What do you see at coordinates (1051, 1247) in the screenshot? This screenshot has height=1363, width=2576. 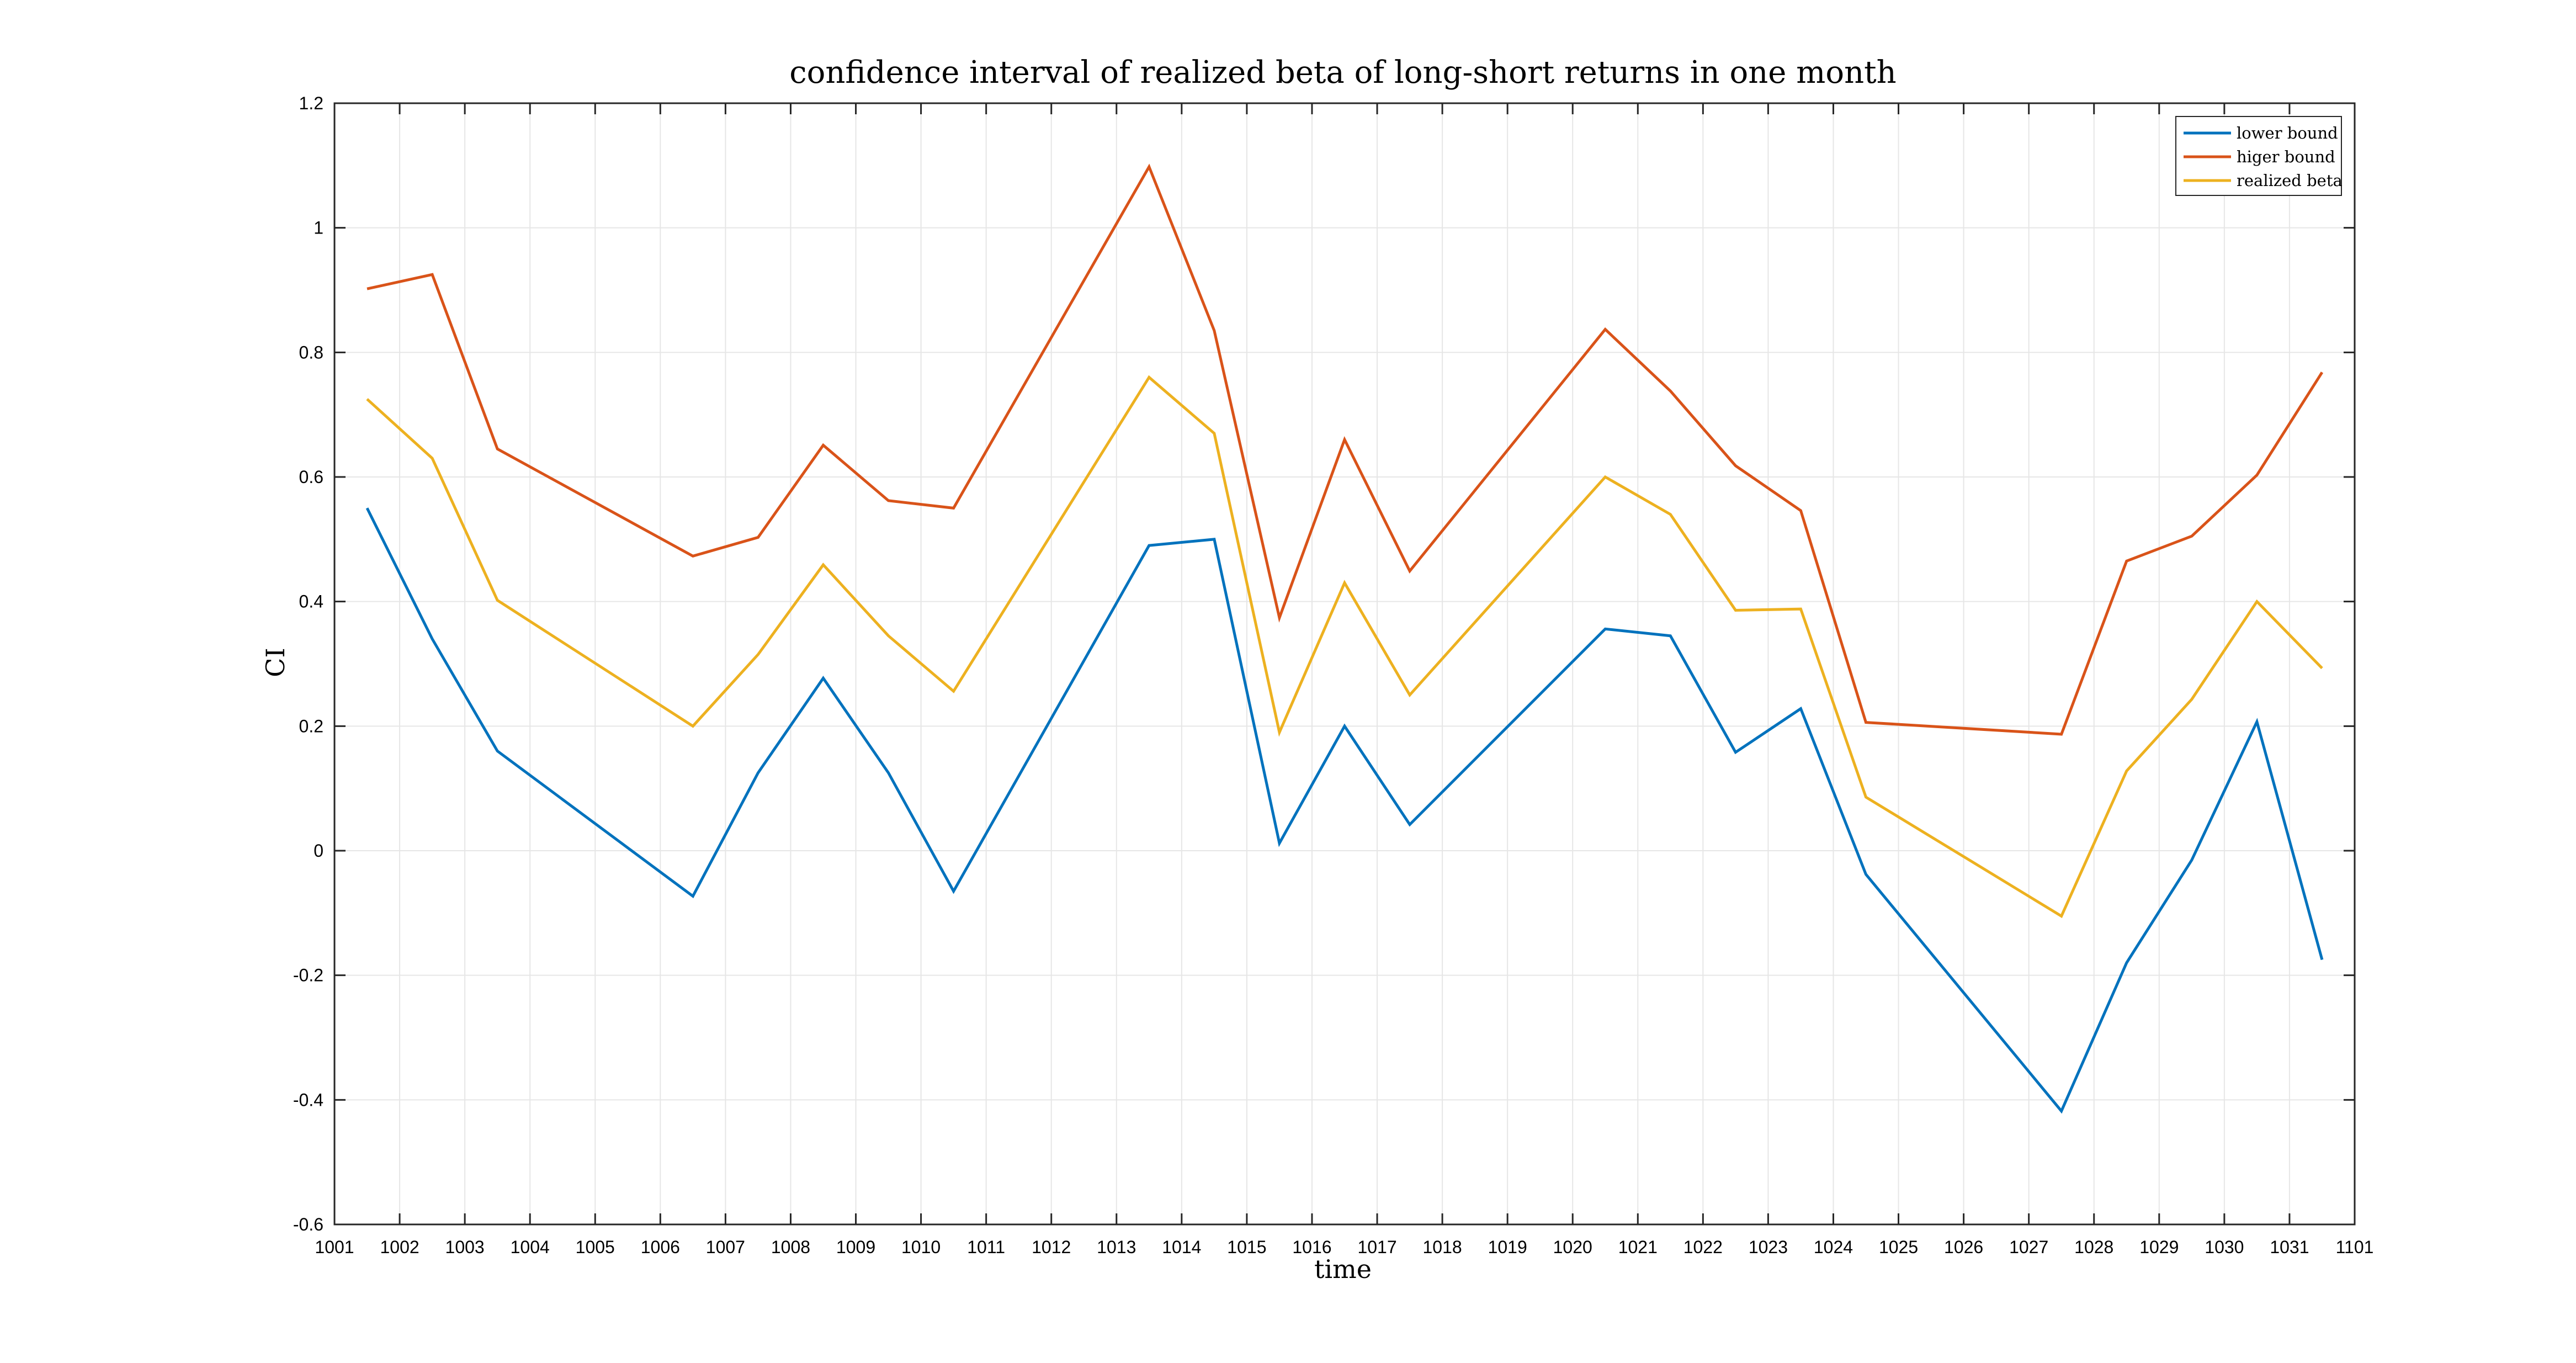 I see `x-tick-label: 1012` at bounding box center [1051, 1247].